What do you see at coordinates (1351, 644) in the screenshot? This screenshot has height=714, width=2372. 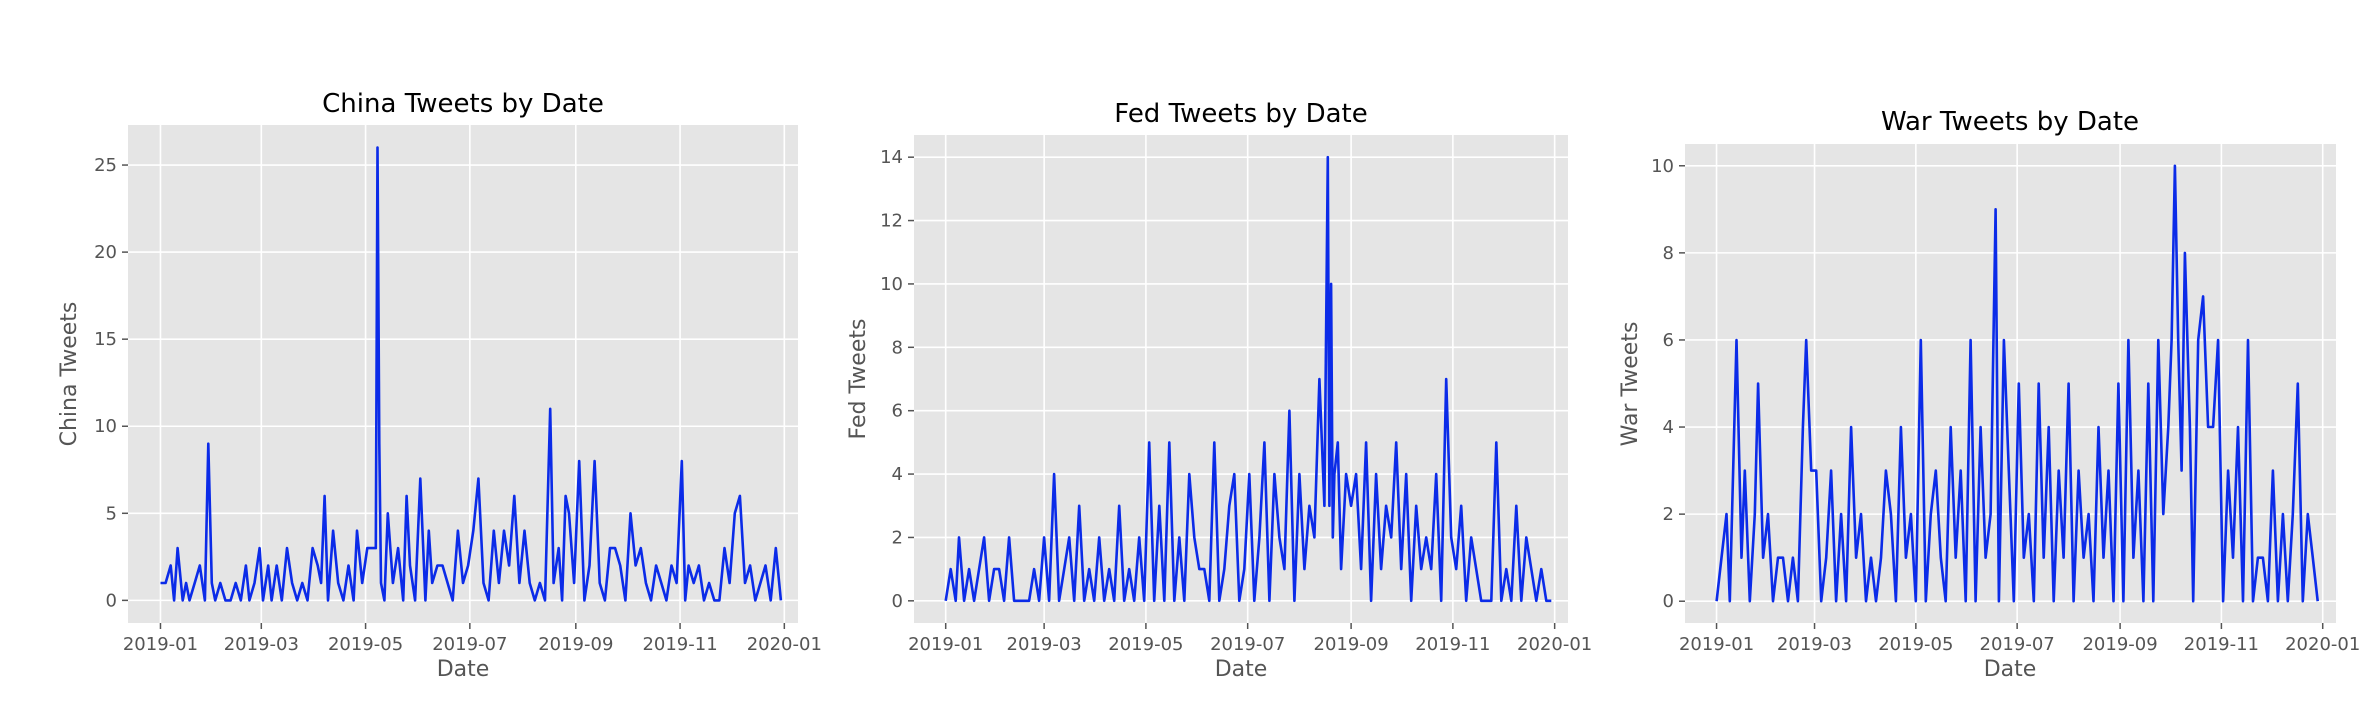 I see `x-tick-label-fed-4: 2019-09` at bounding box center [1351, 644].